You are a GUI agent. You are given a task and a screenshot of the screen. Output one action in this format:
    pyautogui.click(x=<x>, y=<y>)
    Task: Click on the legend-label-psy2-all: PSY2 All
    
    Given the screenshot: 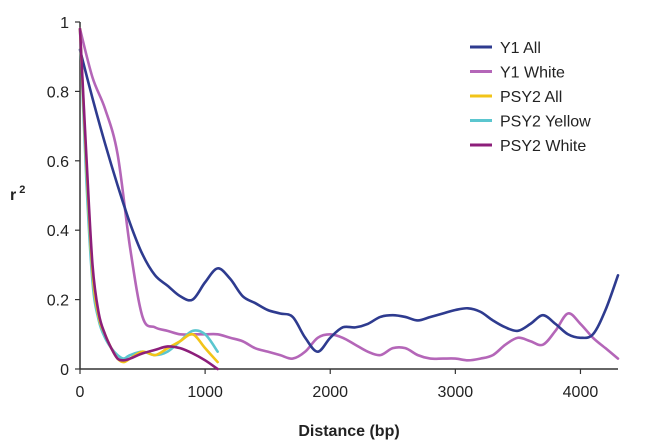 What is the action you would take?
    pyautogui.click(x=531, y=97)
    